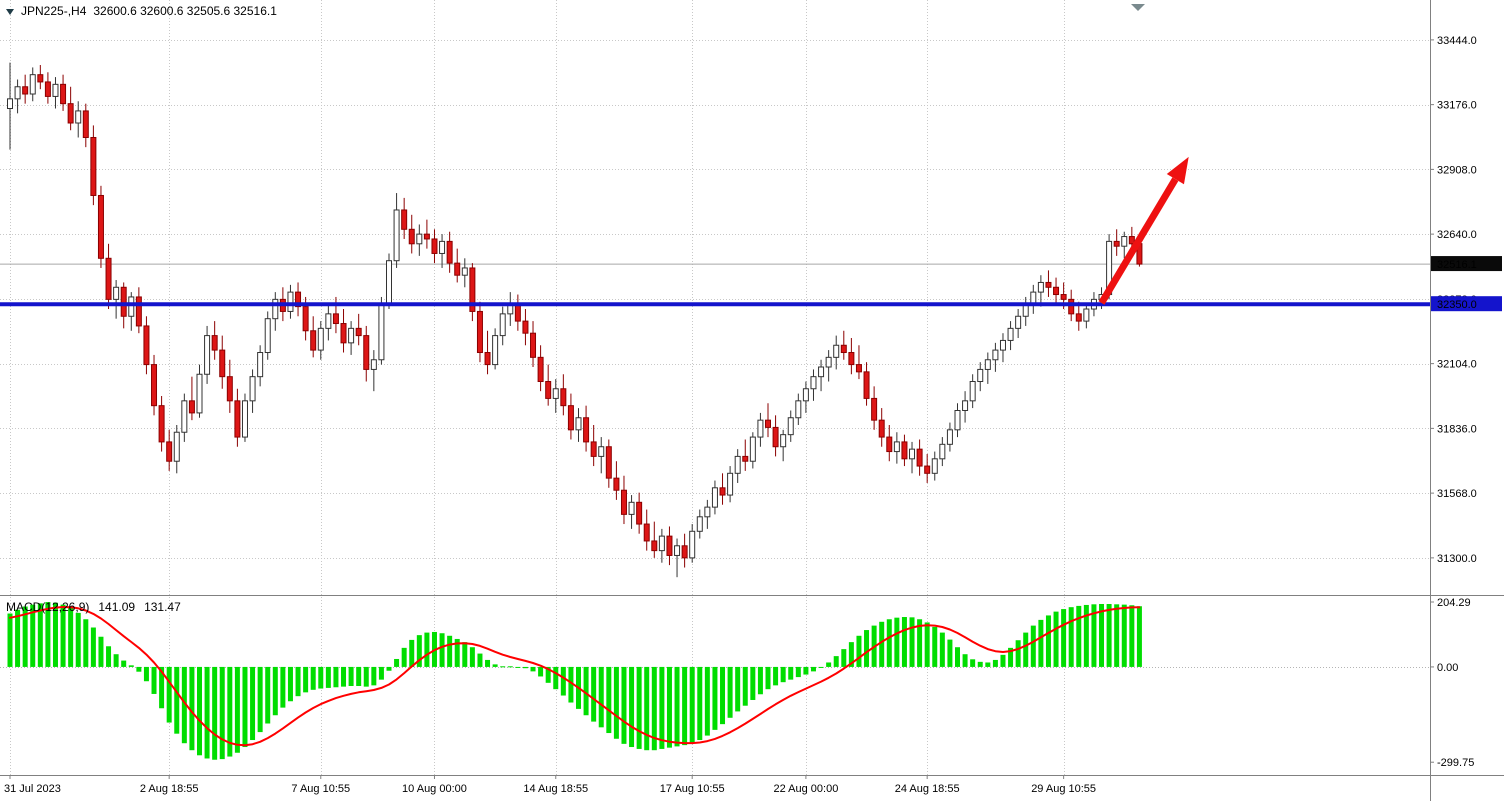 The height and width of the screenshot is (801, 1504). Describe the element at coordinates (555, 789) in the screenshot. I see `time-axis-label: 14 Aug 18:55` at that location.